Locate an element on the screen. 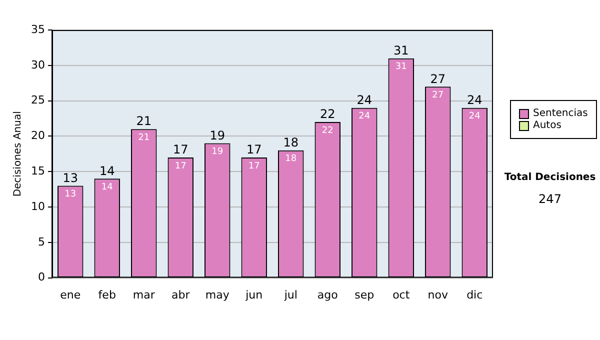  total-label: 22 is located at coordinates (328, 114).